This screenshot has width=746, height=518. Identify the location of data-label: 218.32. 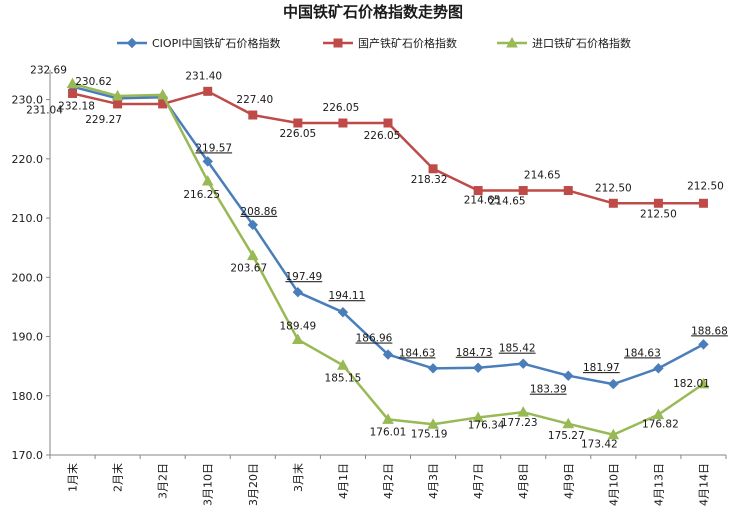
(429, 180).